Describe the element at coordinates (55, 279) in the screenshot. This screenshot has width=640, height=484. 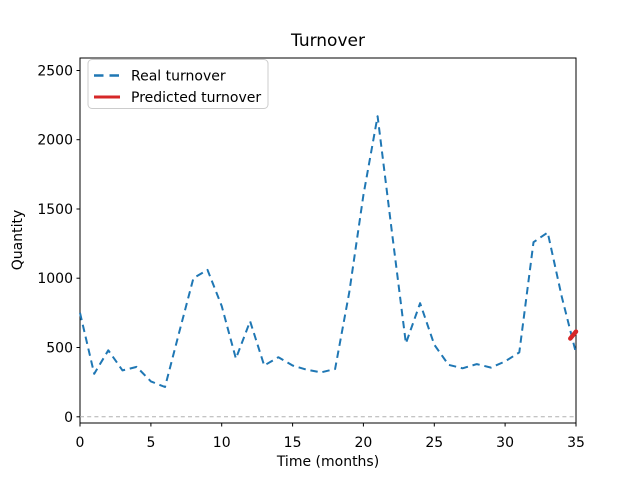
I see `y-tick-label: 1000` at that location.